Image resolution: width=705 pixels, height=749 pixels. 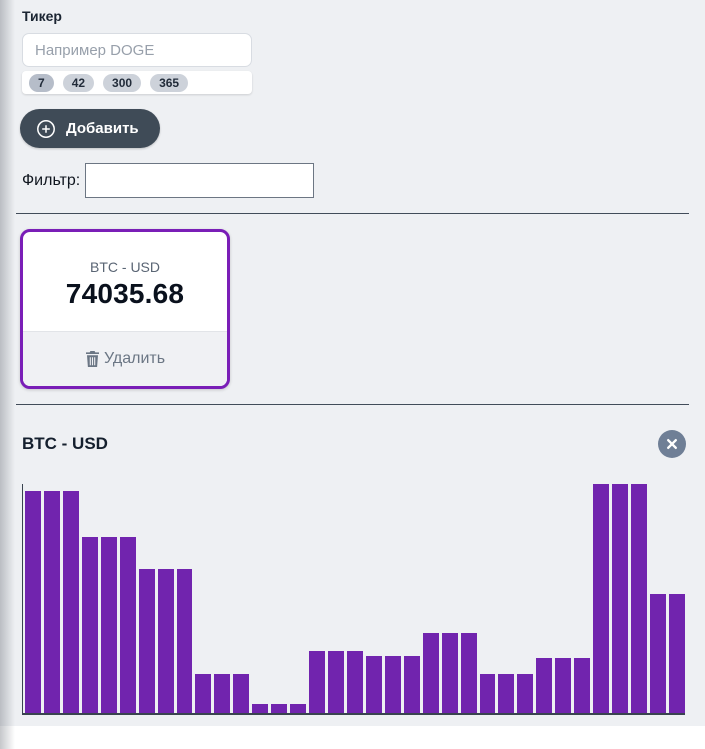 What do you see at coordinates (125, 267) in the screenshot?
I see `ticker-pair-label: BTC - USD` at bounding box center [125, 267].